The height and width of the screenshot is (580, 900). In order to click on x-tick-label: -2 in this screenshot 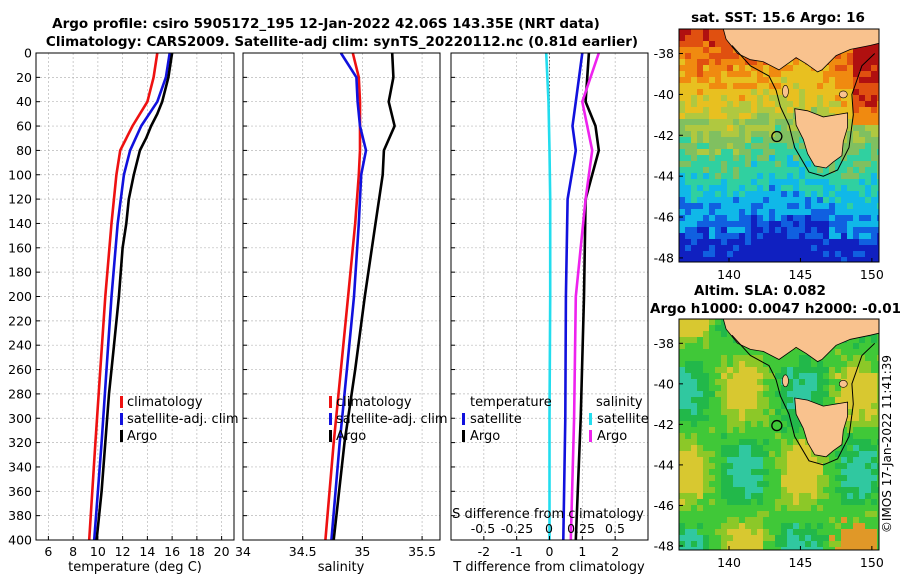, I will do `click(484, 551)`.